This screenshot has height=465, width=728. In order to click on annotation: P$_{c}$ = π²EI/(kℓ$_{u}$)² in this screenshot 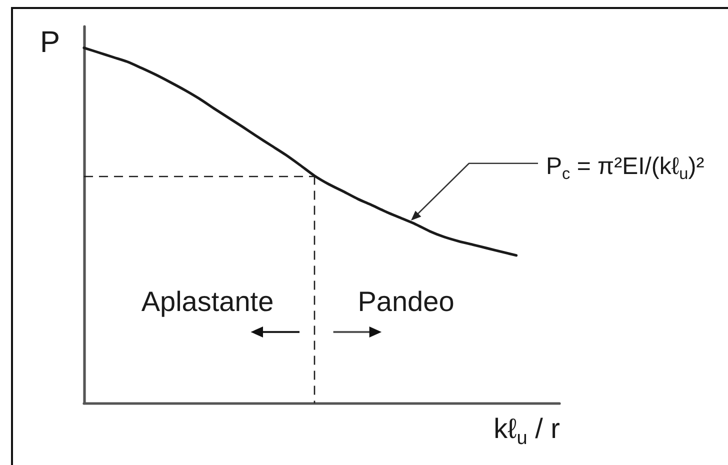, I will do `click(625, 167)`.